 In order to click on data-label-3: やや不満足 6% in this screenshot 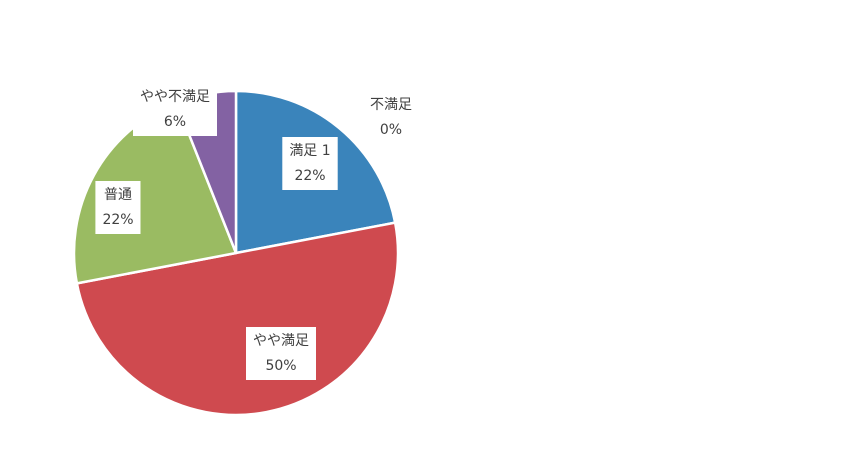, I will do `click(175, 109)`.